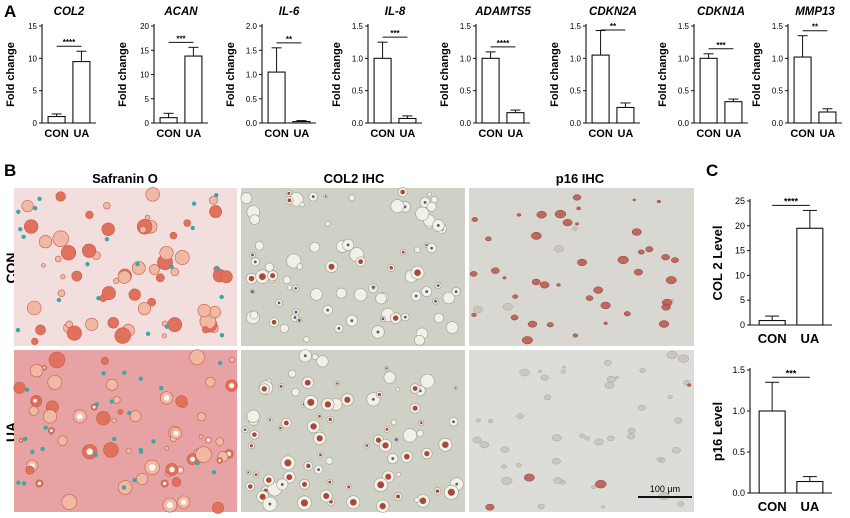 Image resolution: width=850 pixels, height=518 pixels. Describe the element at coordinates (144, 26) in the screenshot. I see `y-tick-label: 20` at that location.